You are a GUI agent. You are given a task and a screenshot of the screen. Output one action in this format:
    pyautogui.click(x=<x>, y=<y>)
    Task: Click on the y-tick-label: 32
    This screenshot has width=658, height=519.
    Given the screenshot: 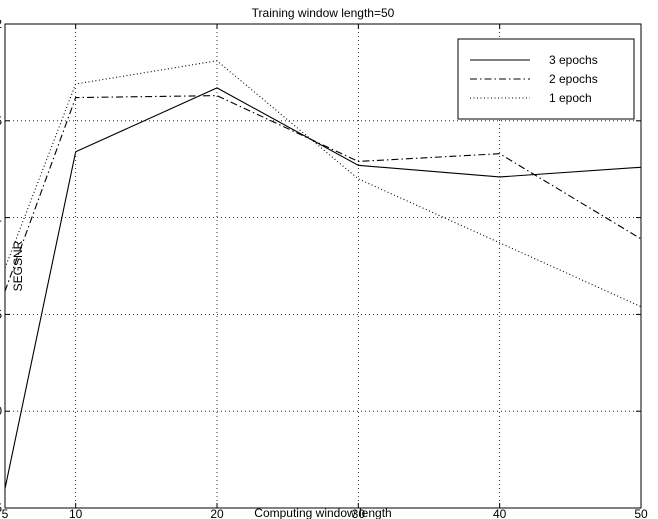 What is the action you would take?
    pyautogui.click(x=1, y=24)
    